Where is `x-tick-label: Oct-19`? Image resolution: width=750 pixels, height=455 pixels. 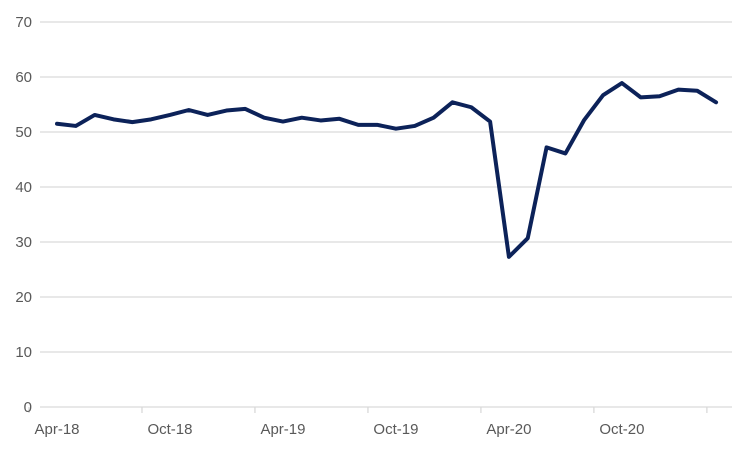 x-tick-label: Oct-19 is located at coordinates (395, 429).